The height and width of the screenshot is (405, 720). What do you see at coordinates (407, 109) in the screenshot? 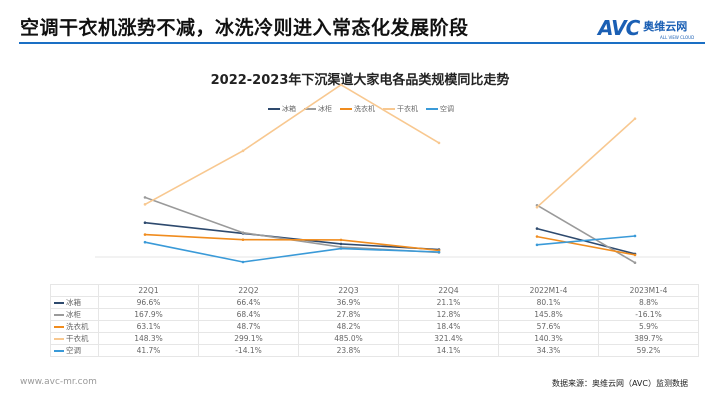
I see `legend-label: 干衣机` at bounding box center [407, 109].